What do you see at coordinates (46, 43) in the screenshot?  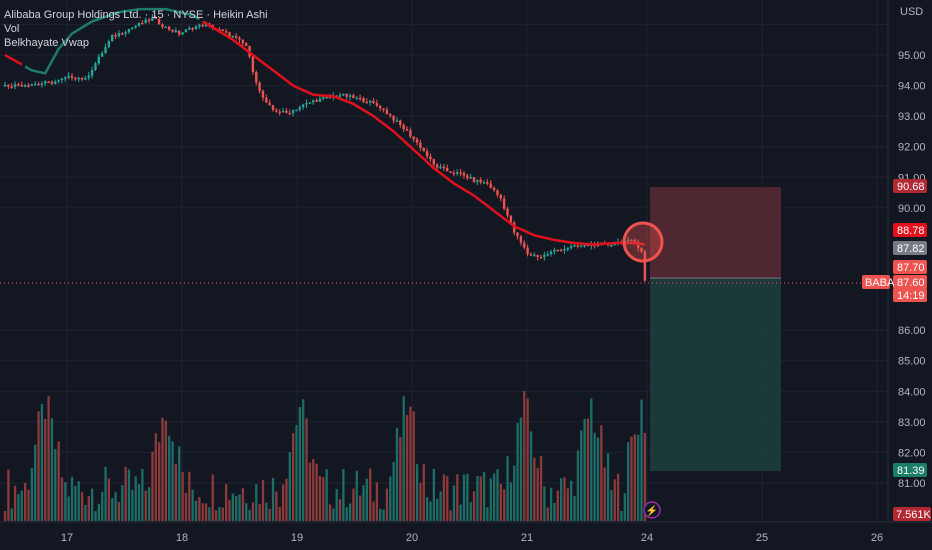 I see `legend-vwap: Belkhayate Vwap` at bounding box center [46, 43].